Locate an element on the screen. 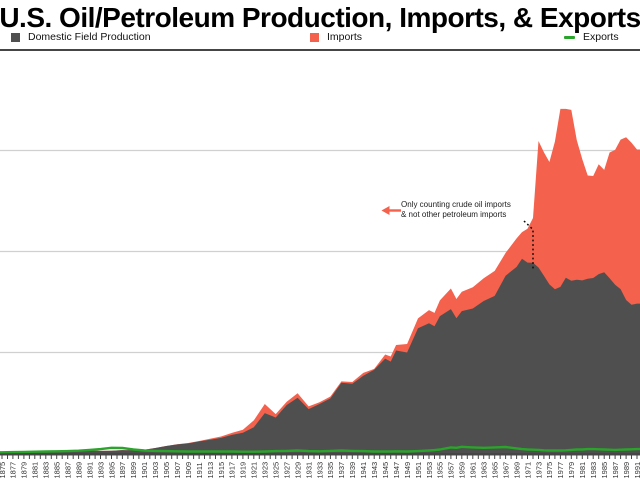 Image resolution: width=640 pixels, height=480 pixels. x-axis-label: 1949 is located at coordinates (407, 470).